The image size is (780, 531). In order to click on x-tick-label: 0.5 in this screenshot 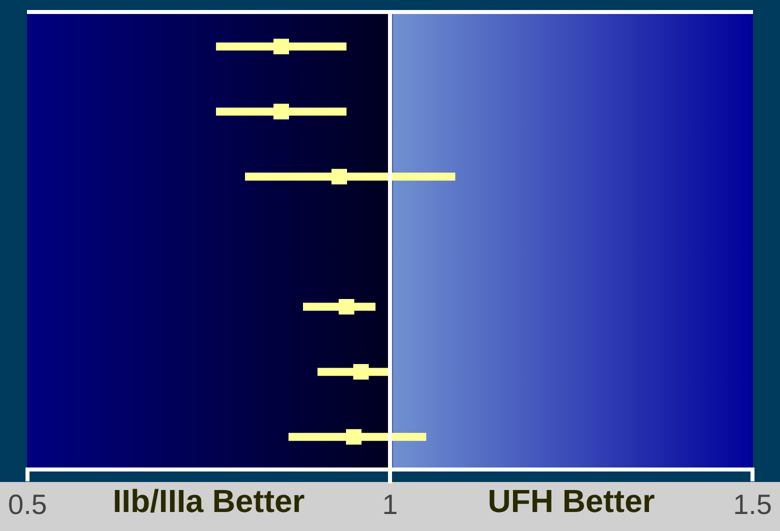, I will do `click(27, 504)`.